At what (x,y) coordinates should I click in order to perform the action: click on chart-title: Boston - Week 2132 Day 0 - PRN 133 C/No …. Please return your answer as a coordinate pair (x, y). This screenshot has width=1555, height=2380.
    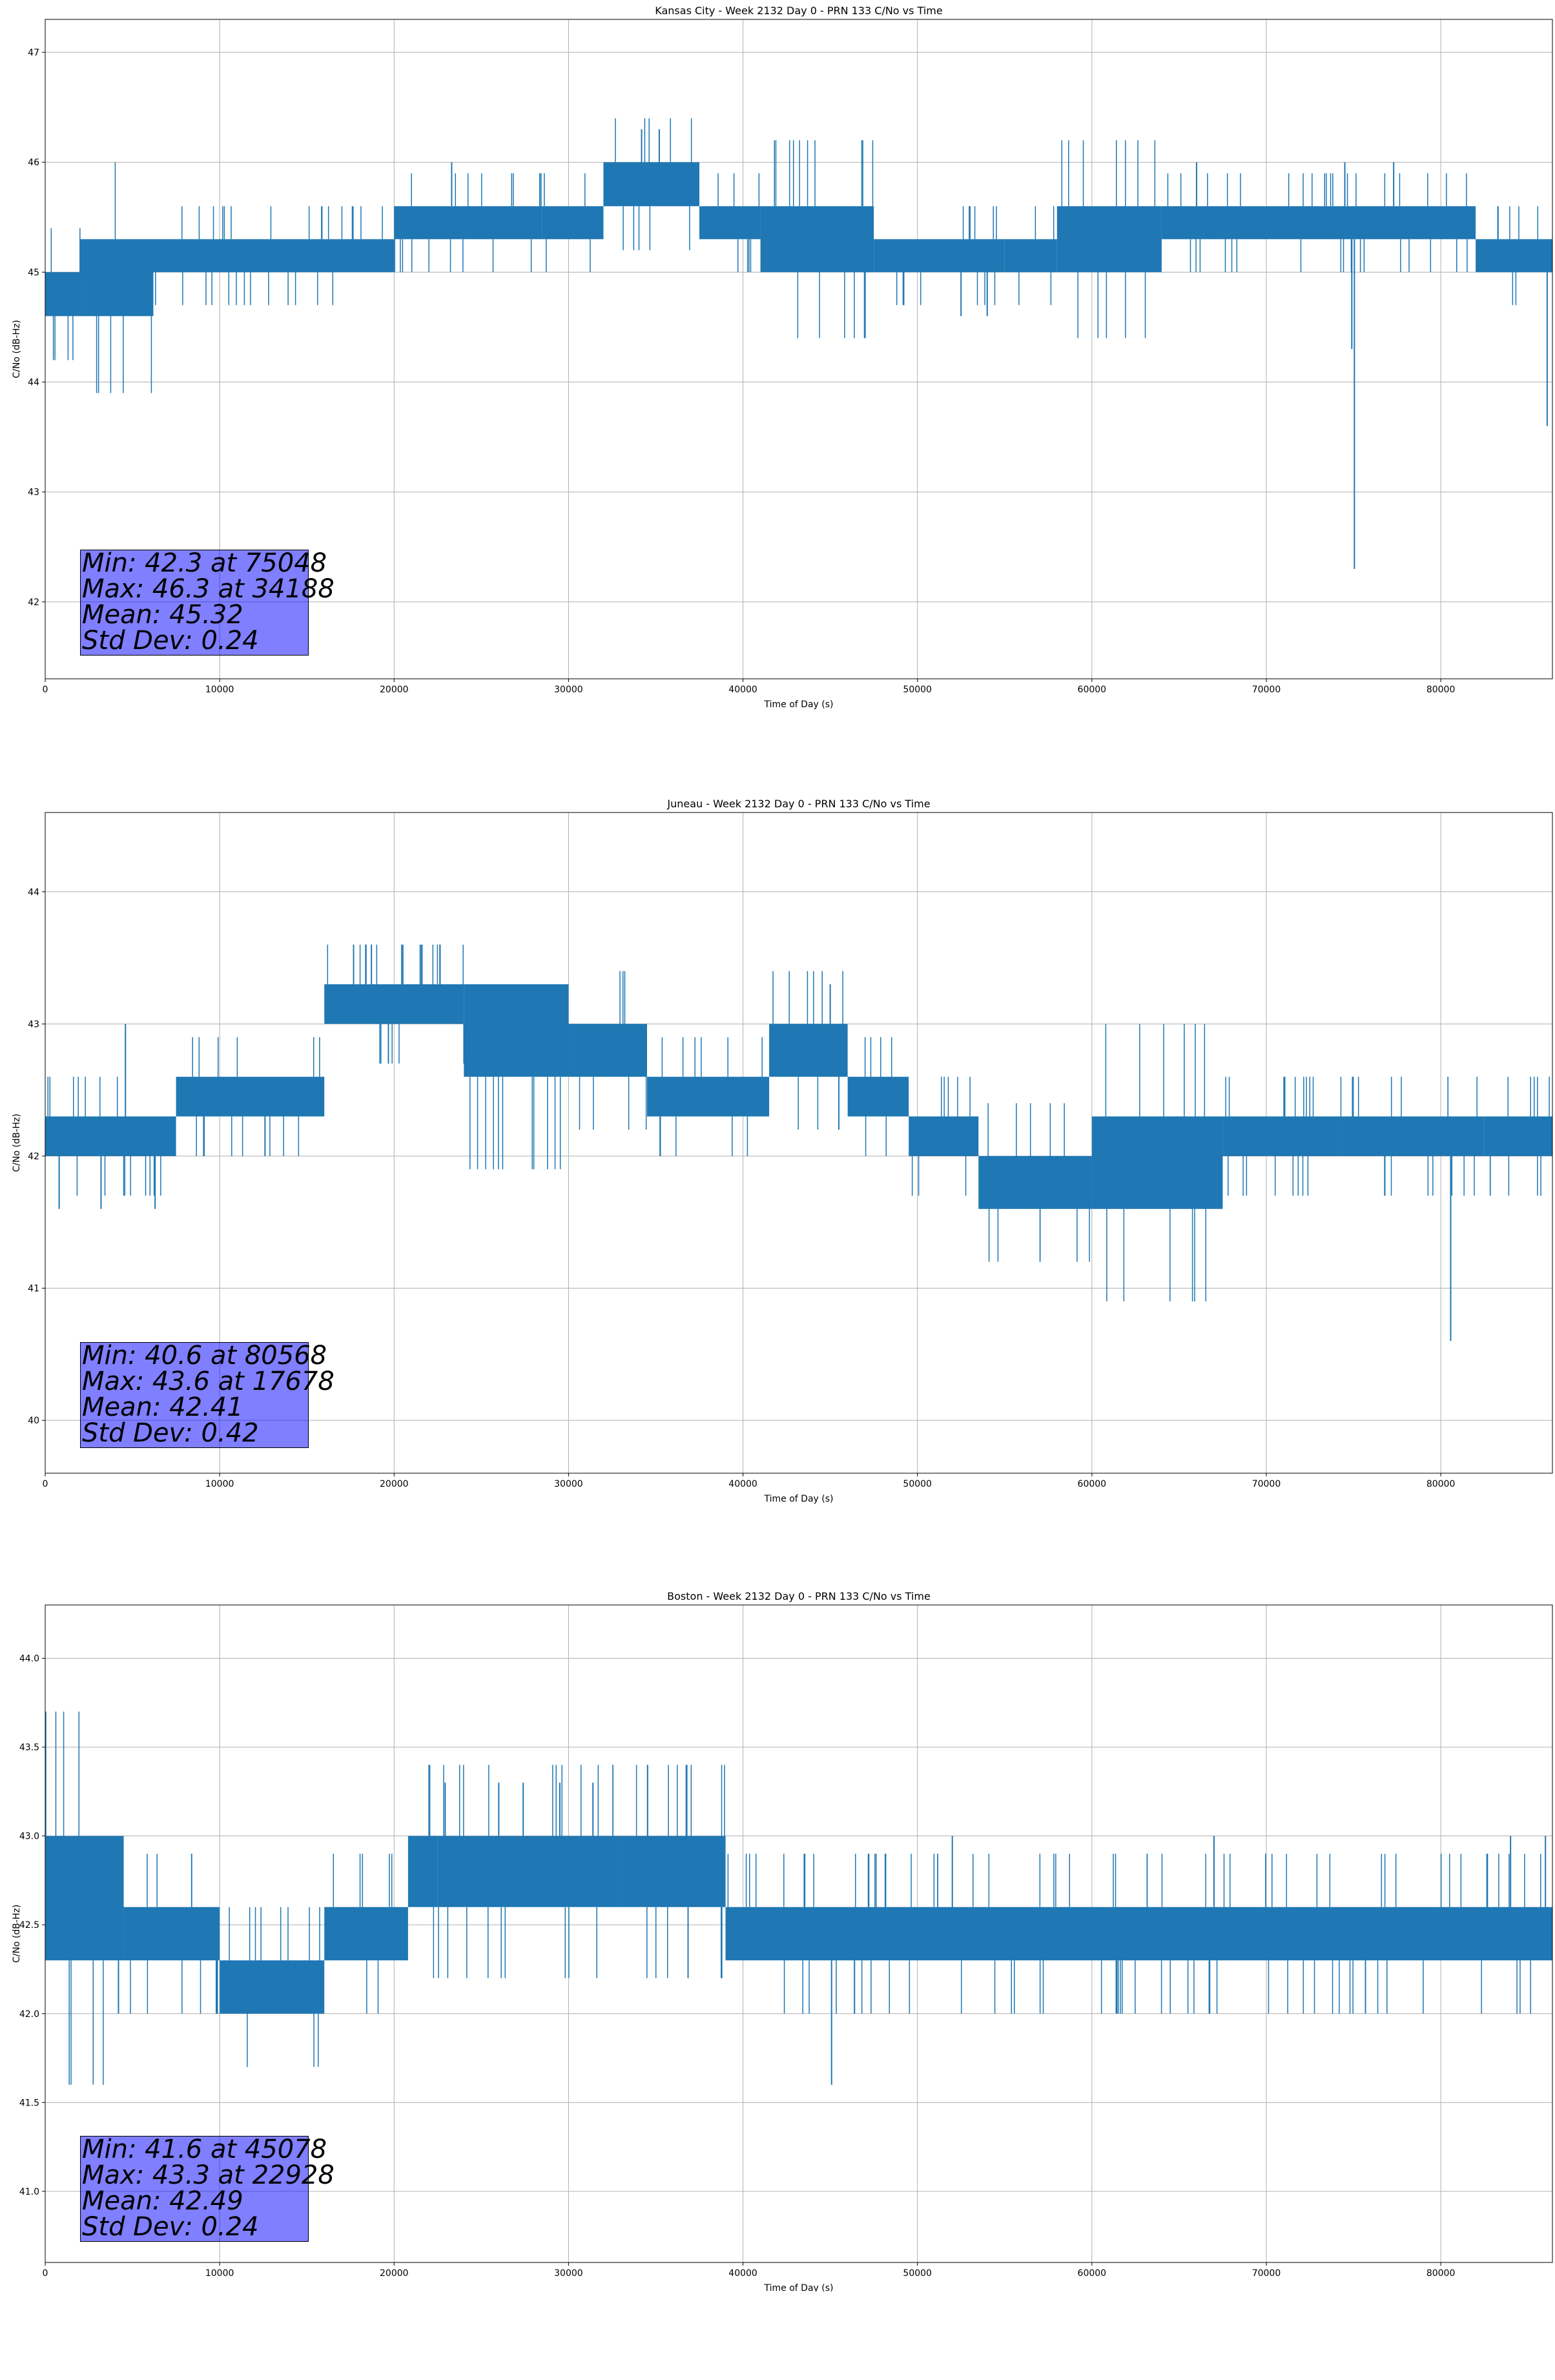
    Looking at the image, I should click on (799, 1596).